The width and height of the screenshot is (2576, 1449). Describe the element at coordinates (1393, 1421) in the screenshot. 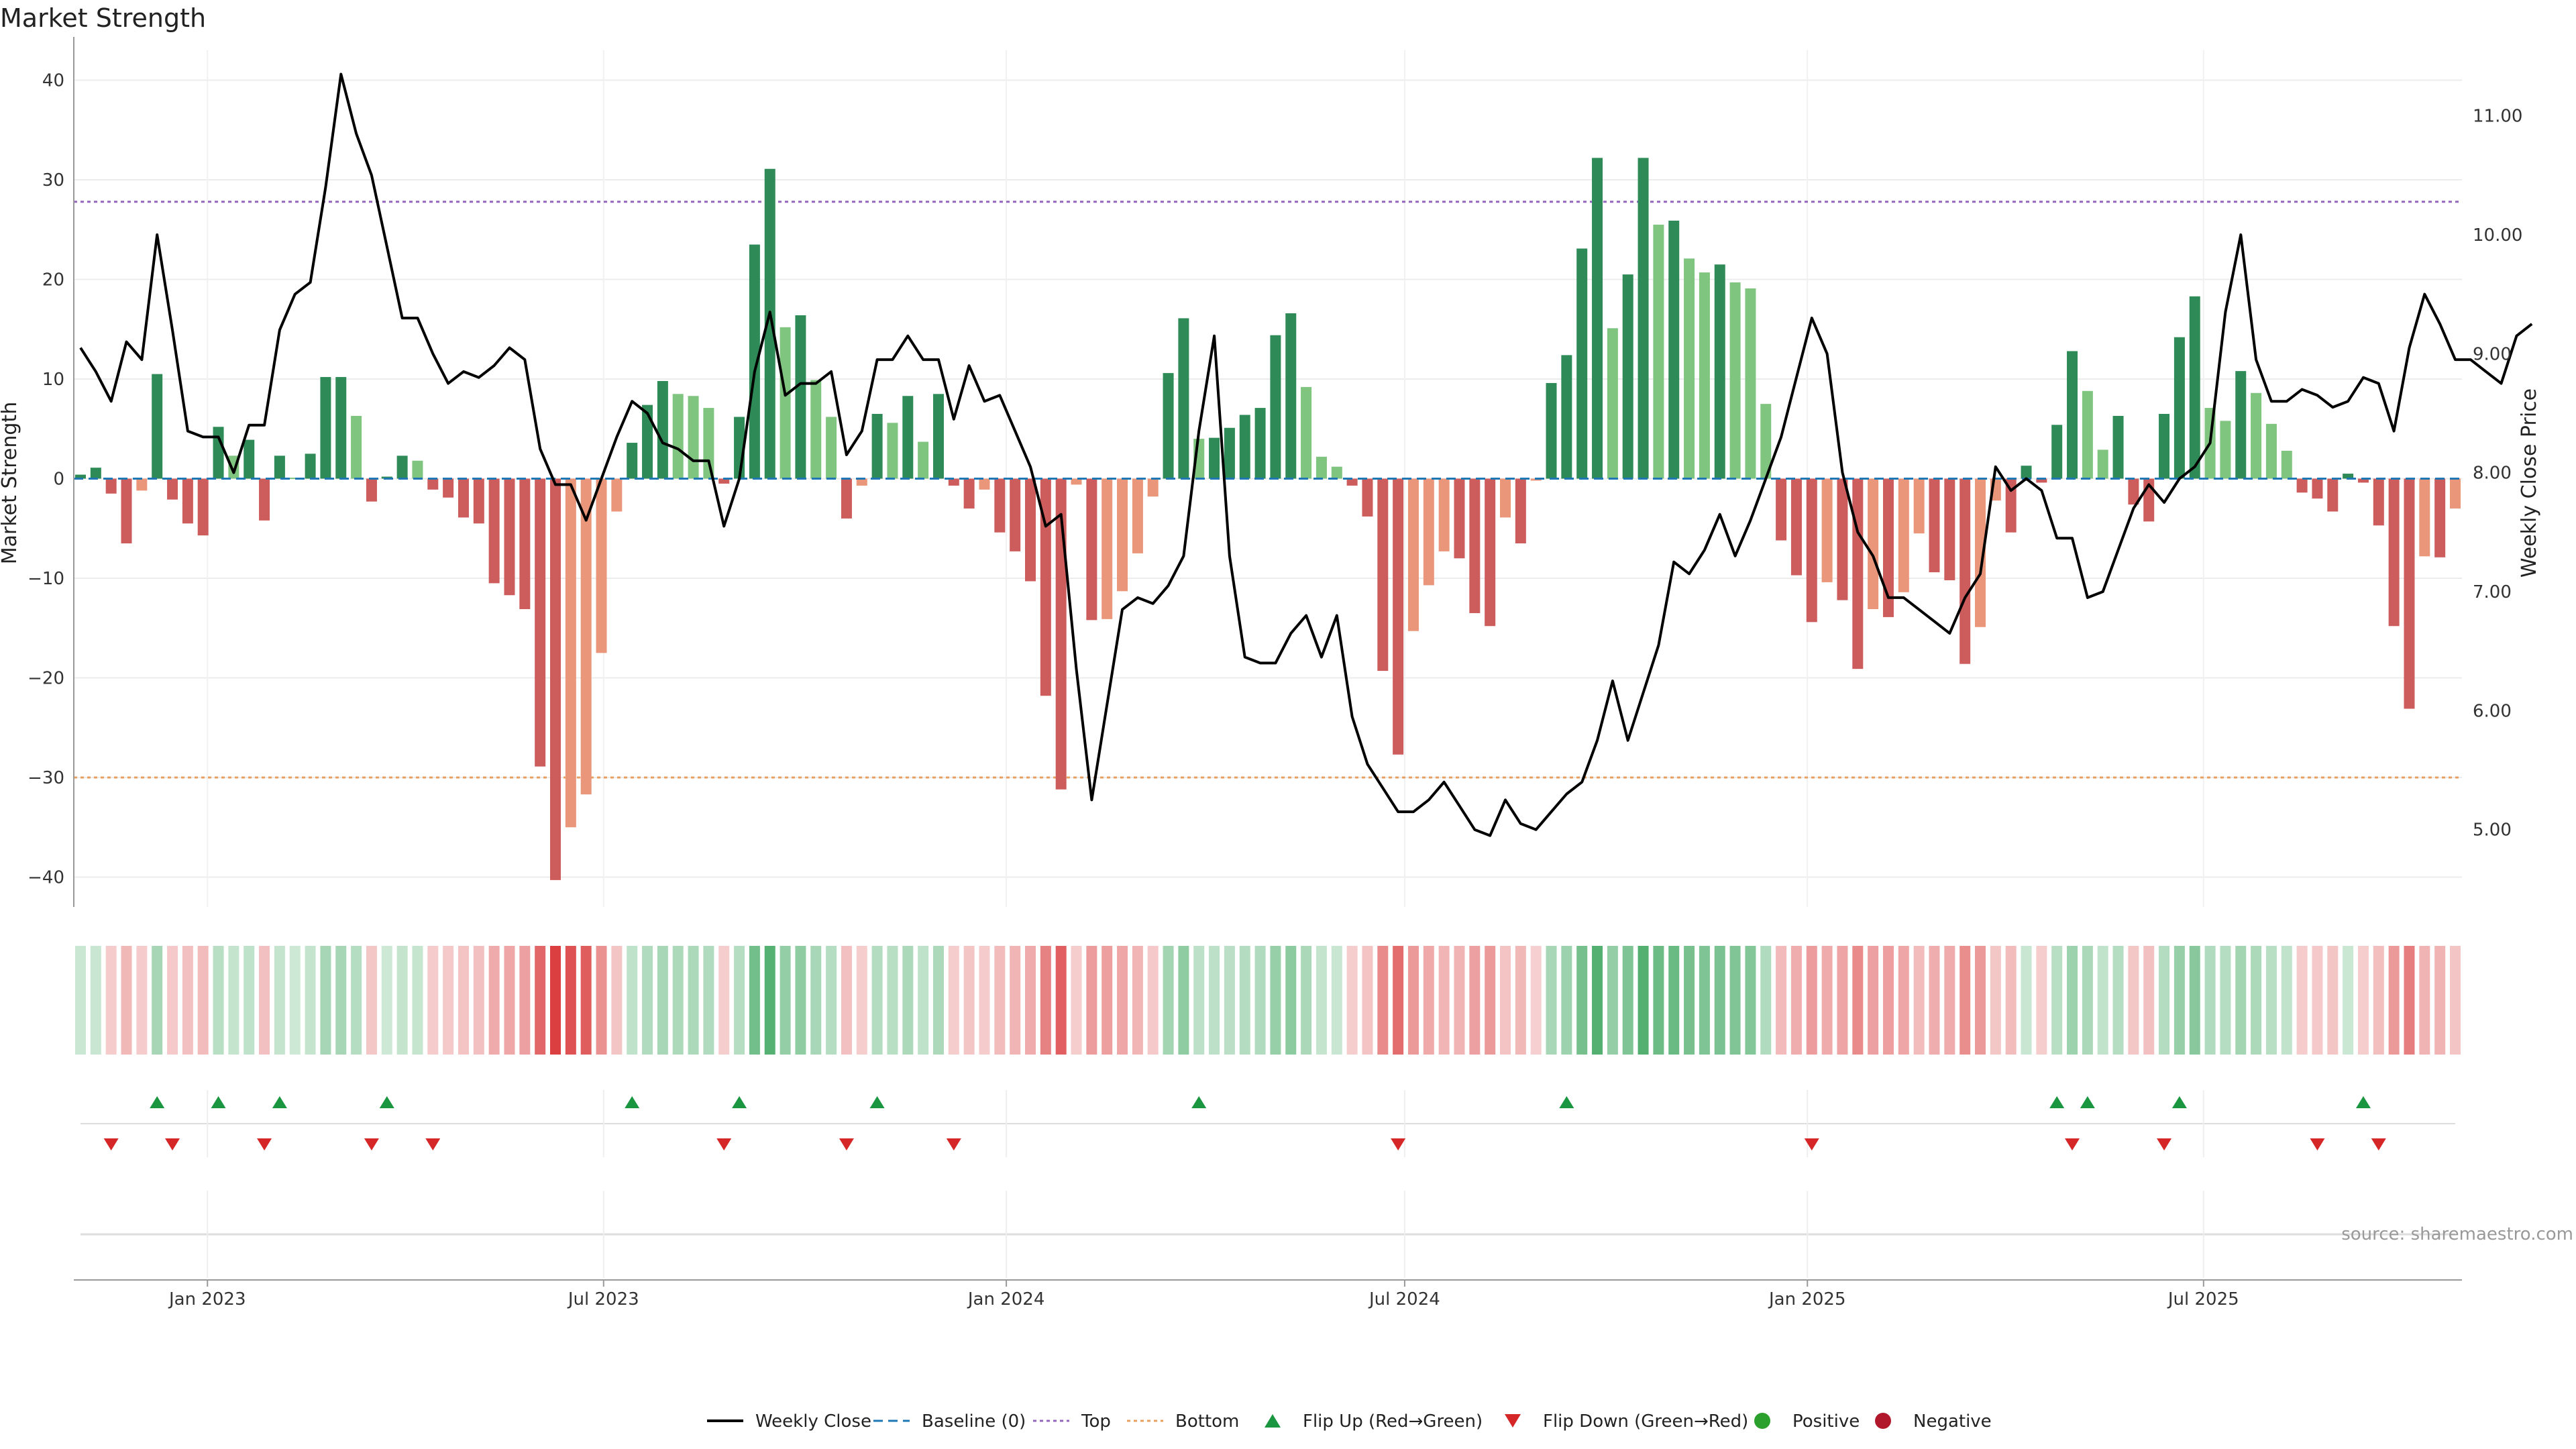

I see `legend-label: Flip Up (Red→Green)` at that location.